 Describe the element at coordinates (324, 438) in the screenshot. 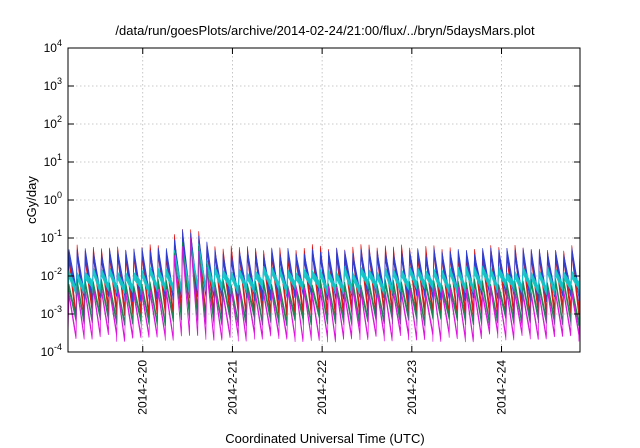

I see `x-axis-label: Coordinated Universal Time (UTC)` at that location.